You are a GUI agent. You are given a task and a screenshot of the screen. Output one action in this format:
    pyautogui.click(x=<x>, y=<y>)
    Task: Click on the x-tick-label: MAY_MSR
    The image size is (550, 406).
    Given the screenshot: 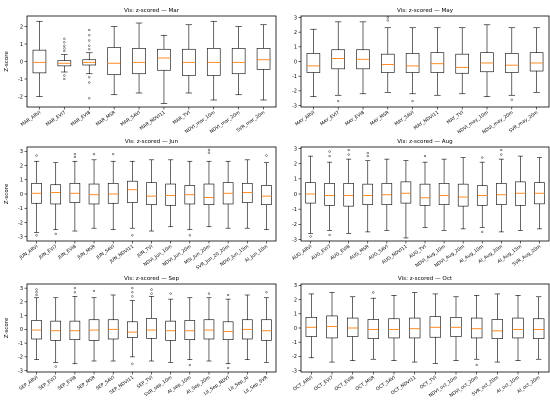 What is the action you would take?
    pyautogui.click(x=380, y=118)
    